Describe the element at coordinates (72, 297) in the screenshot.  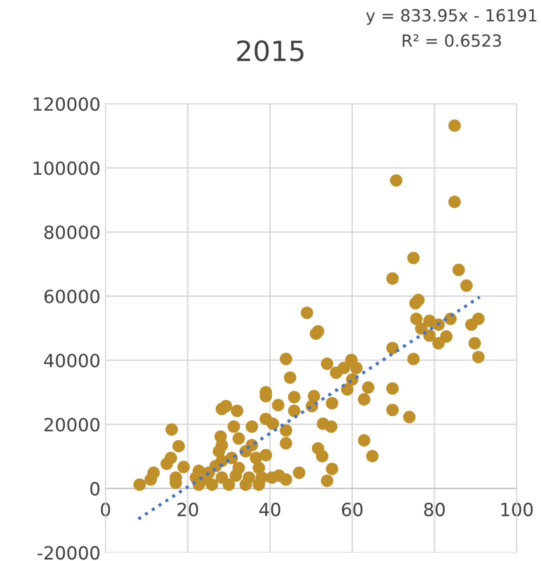
I see `y-tick-label: 60000` at that location.